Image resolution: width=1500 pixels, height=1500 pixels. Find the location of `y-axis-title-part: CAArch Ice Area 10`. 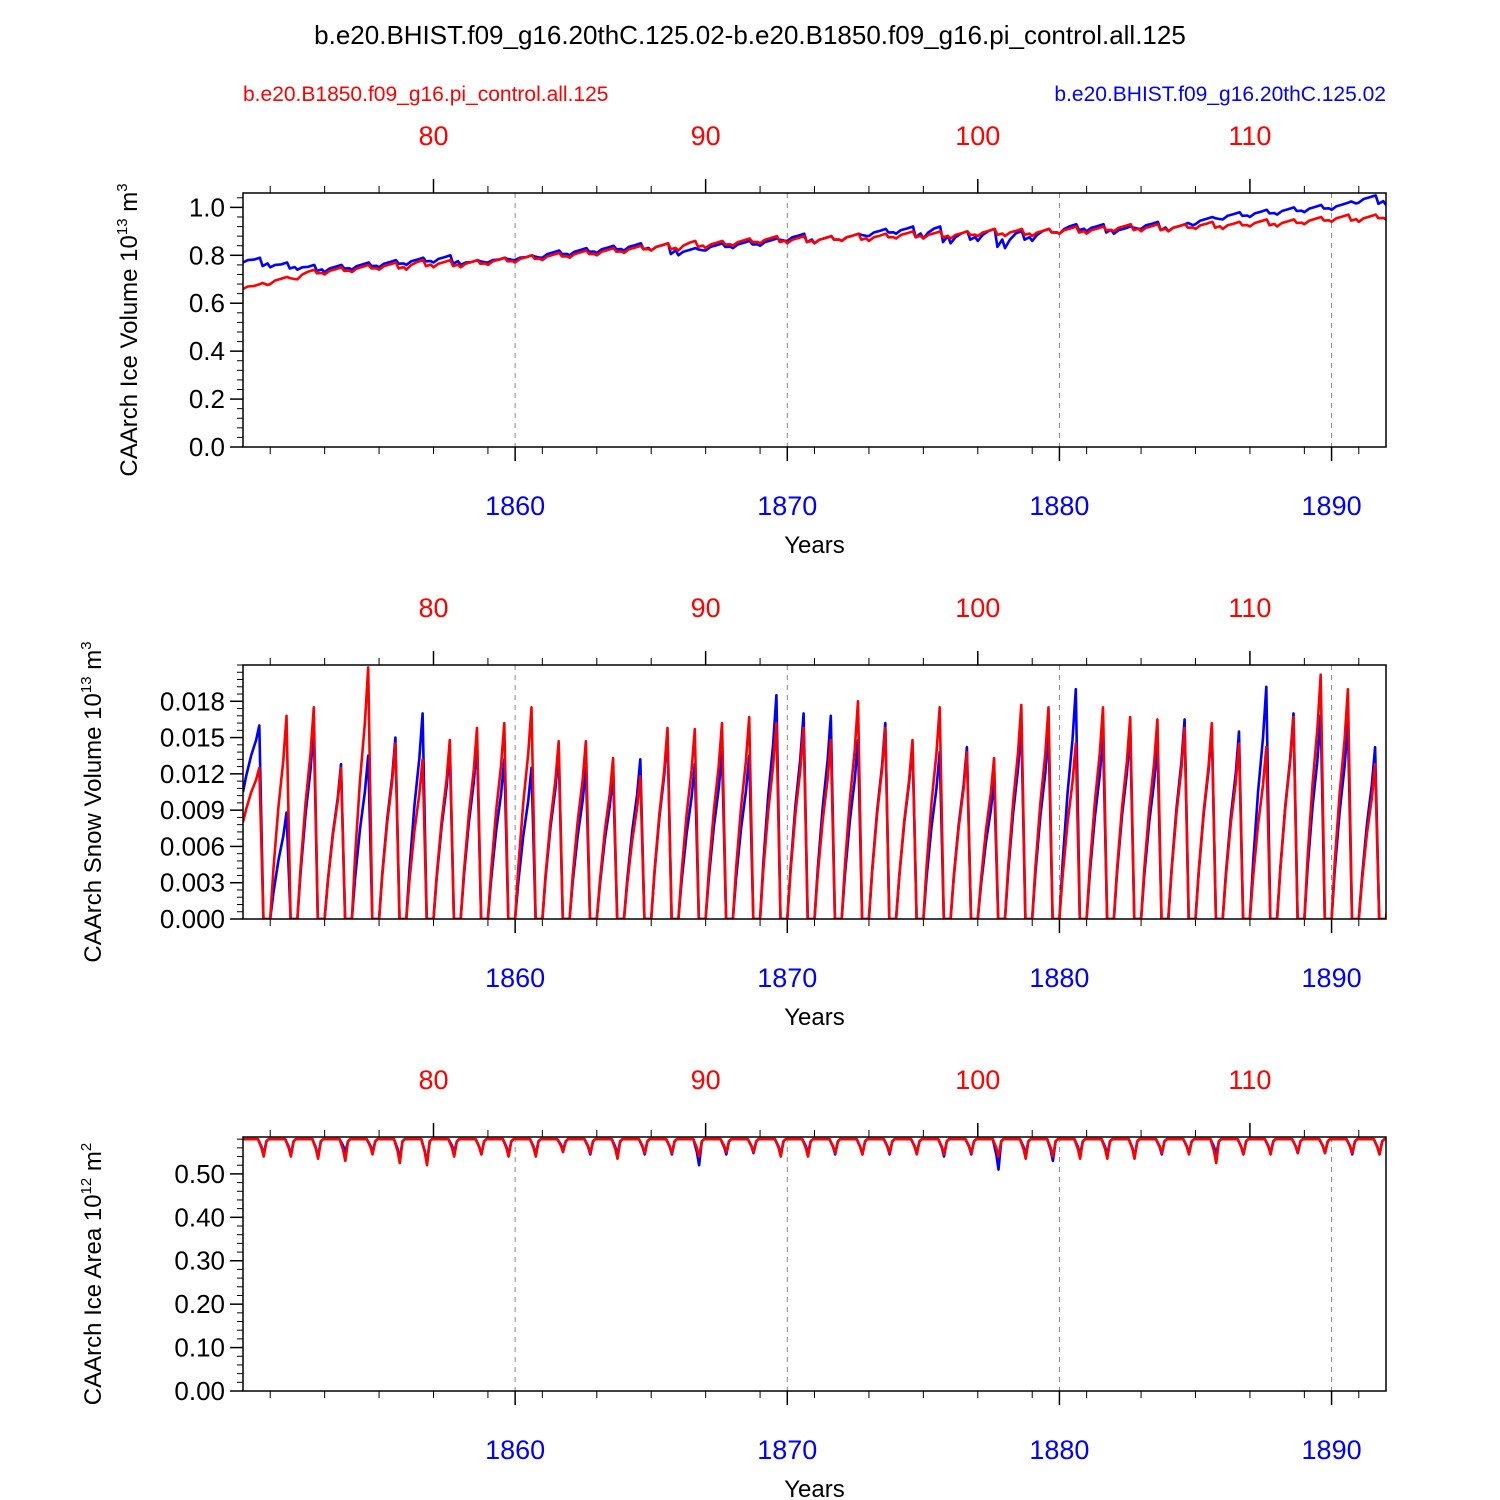

y-axis-title-part: CAArch Ice Area 10 is located at coordinates (93, 1299).